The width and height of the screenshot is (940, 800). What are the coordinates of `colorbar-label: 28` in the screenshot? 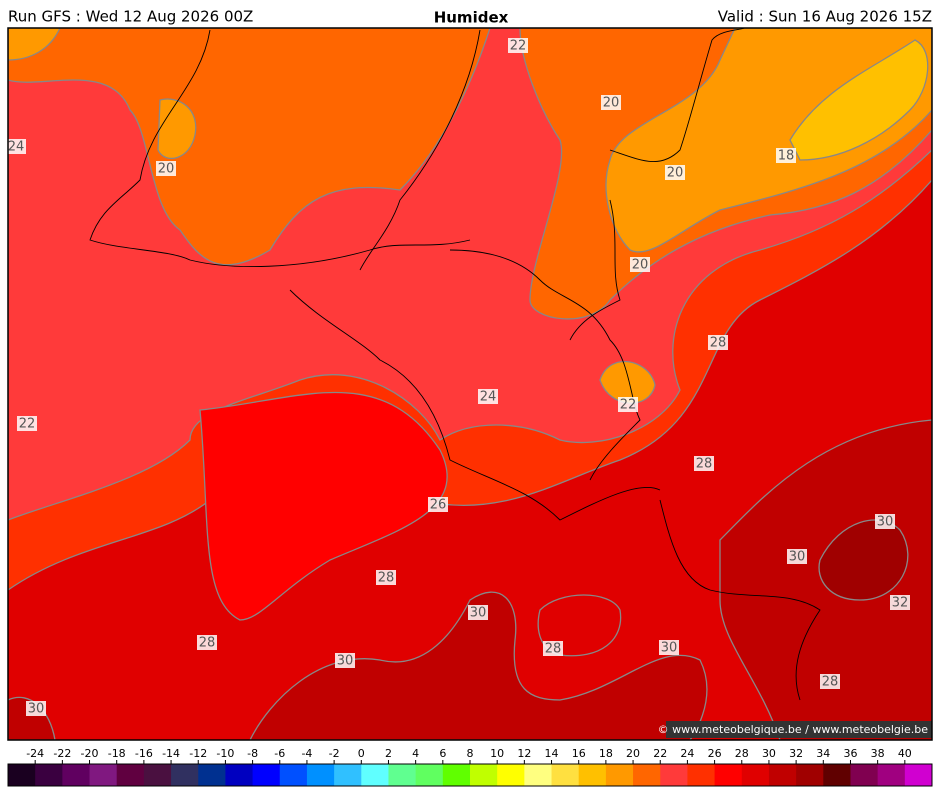 It's located at (742, 753).